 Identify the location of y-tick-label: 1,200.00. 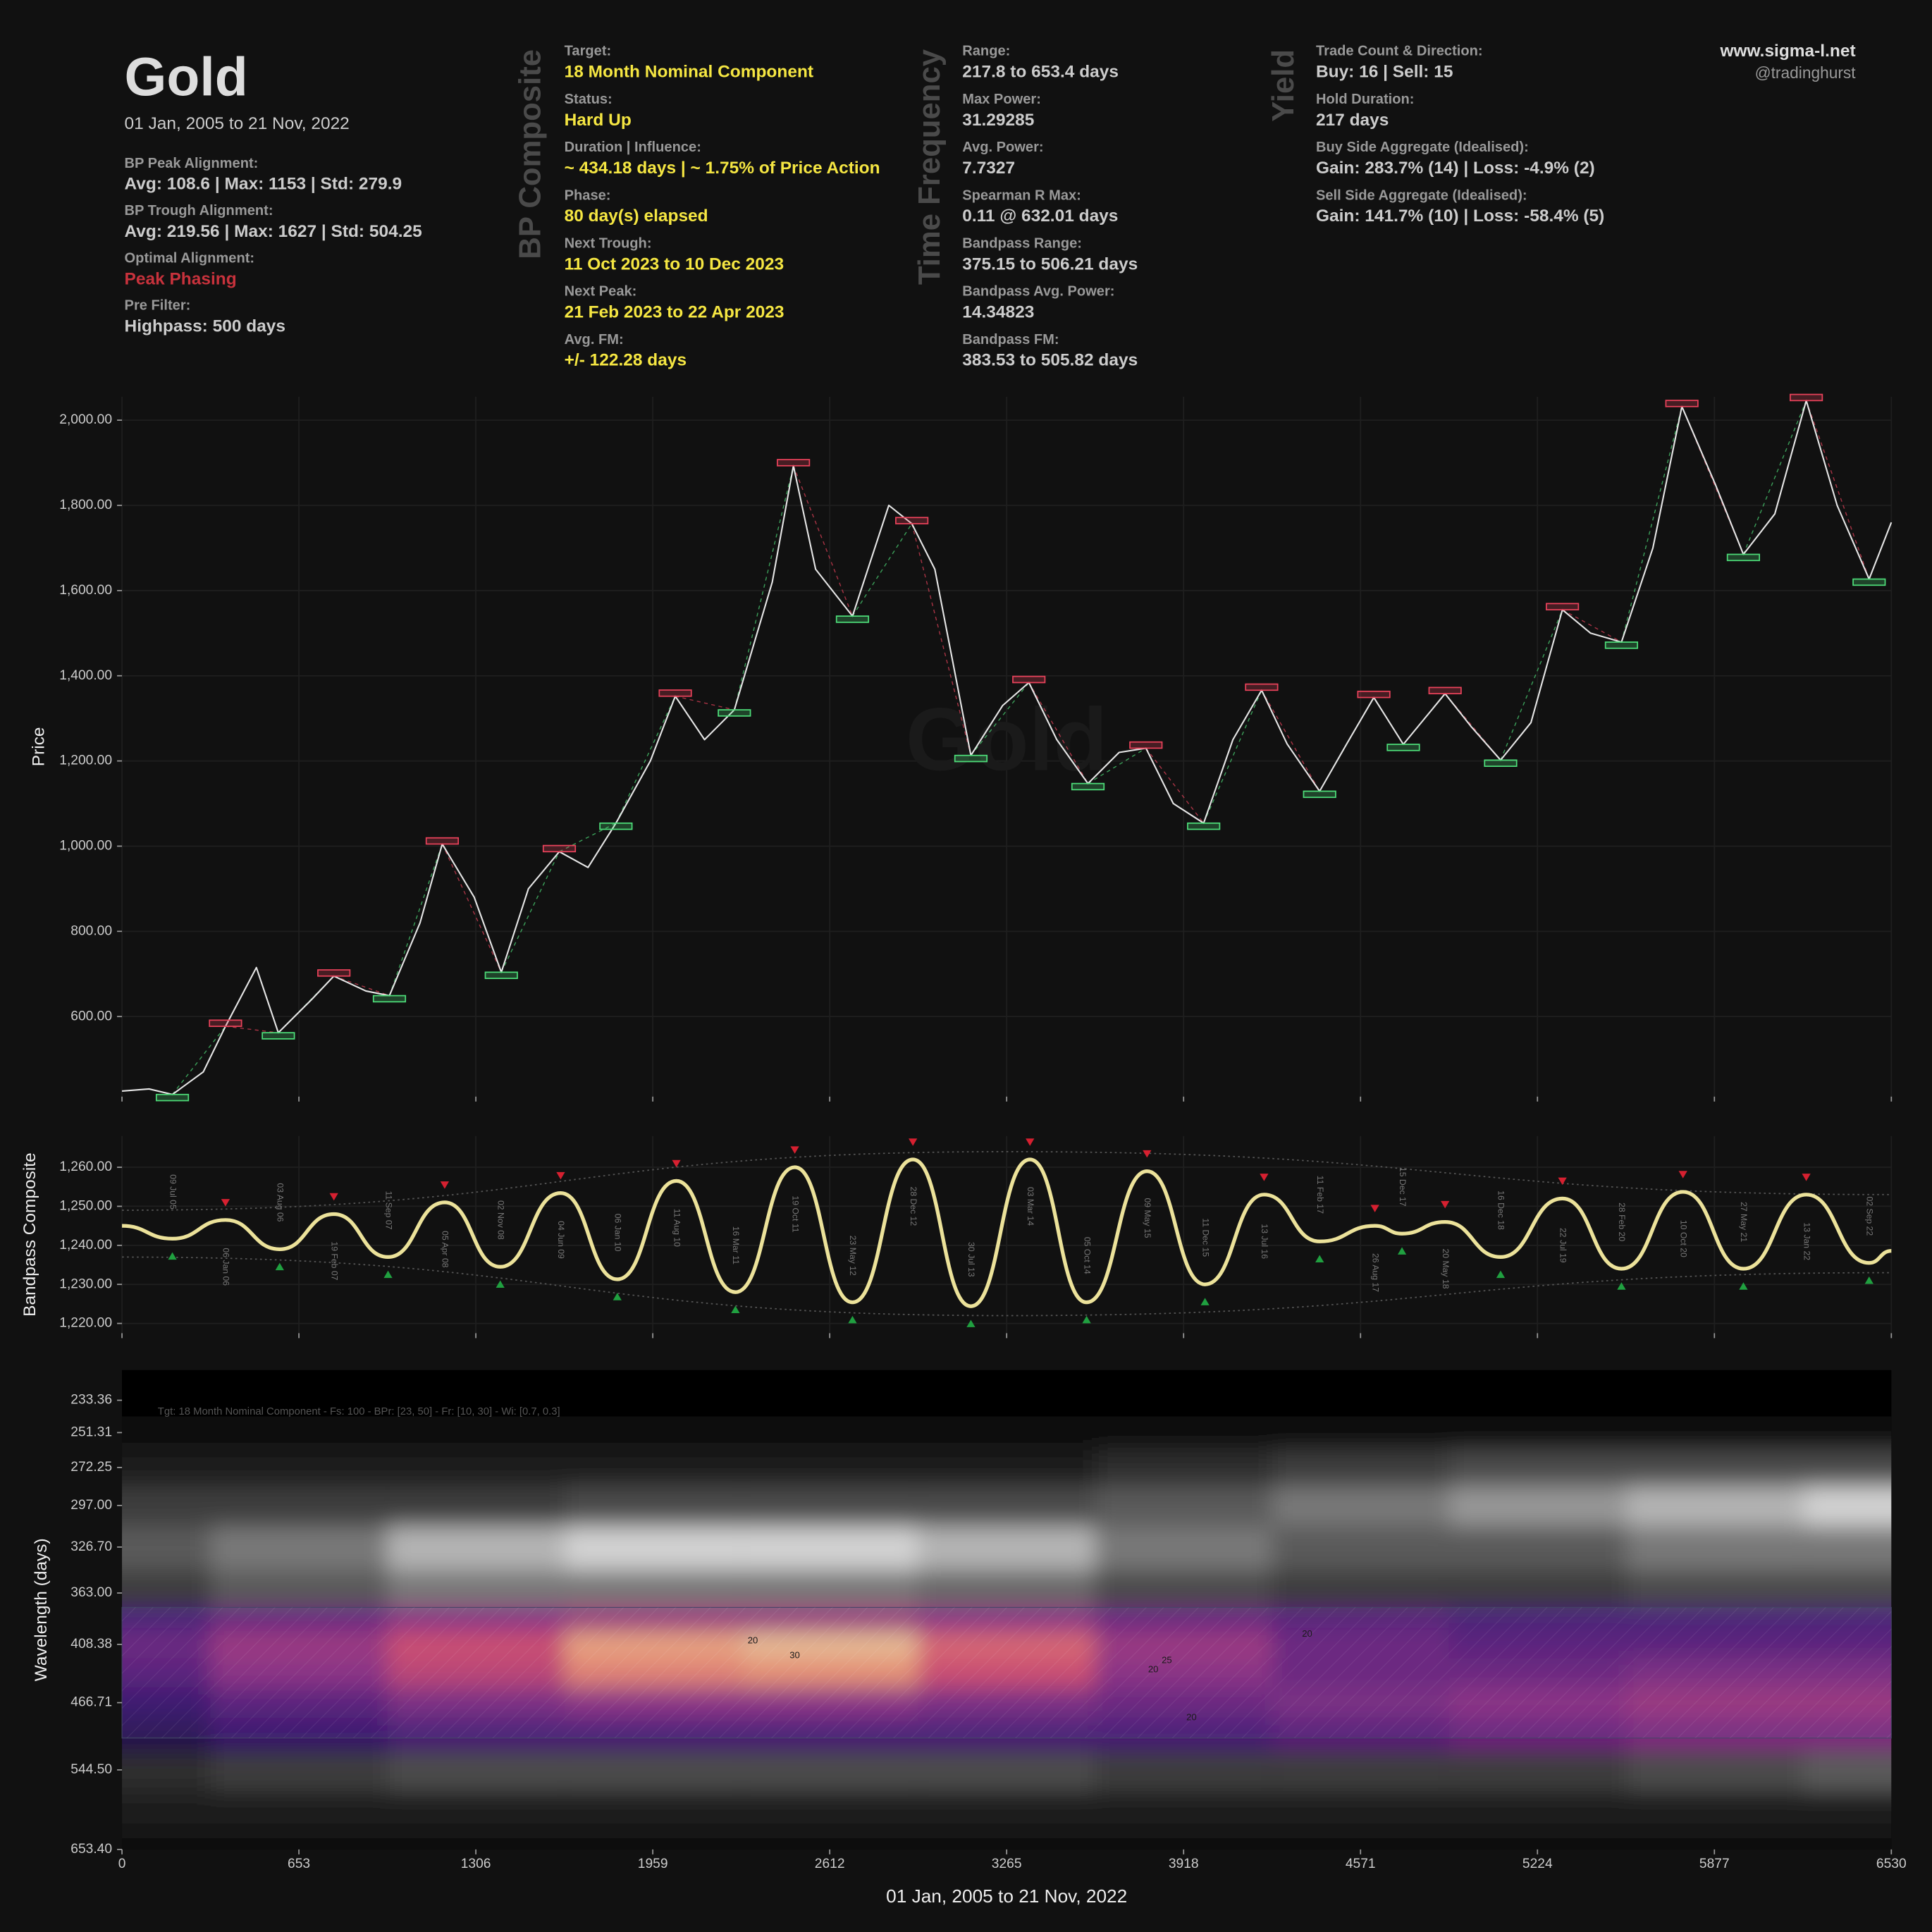
(85, 760).